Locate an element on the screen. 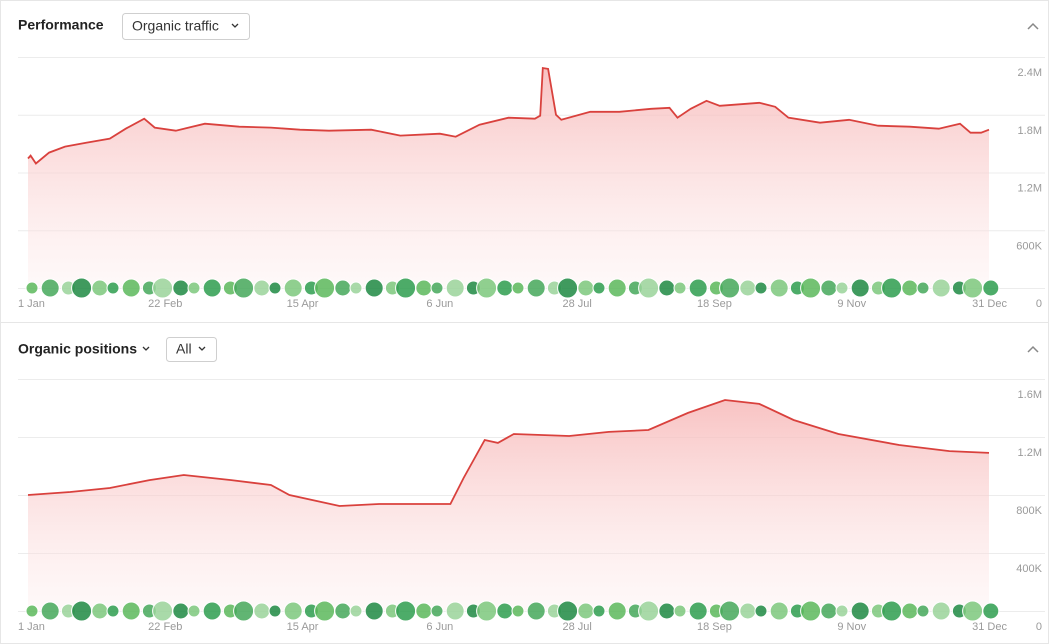  y-tick-label: 600K is located at coordinates (1029, 246).